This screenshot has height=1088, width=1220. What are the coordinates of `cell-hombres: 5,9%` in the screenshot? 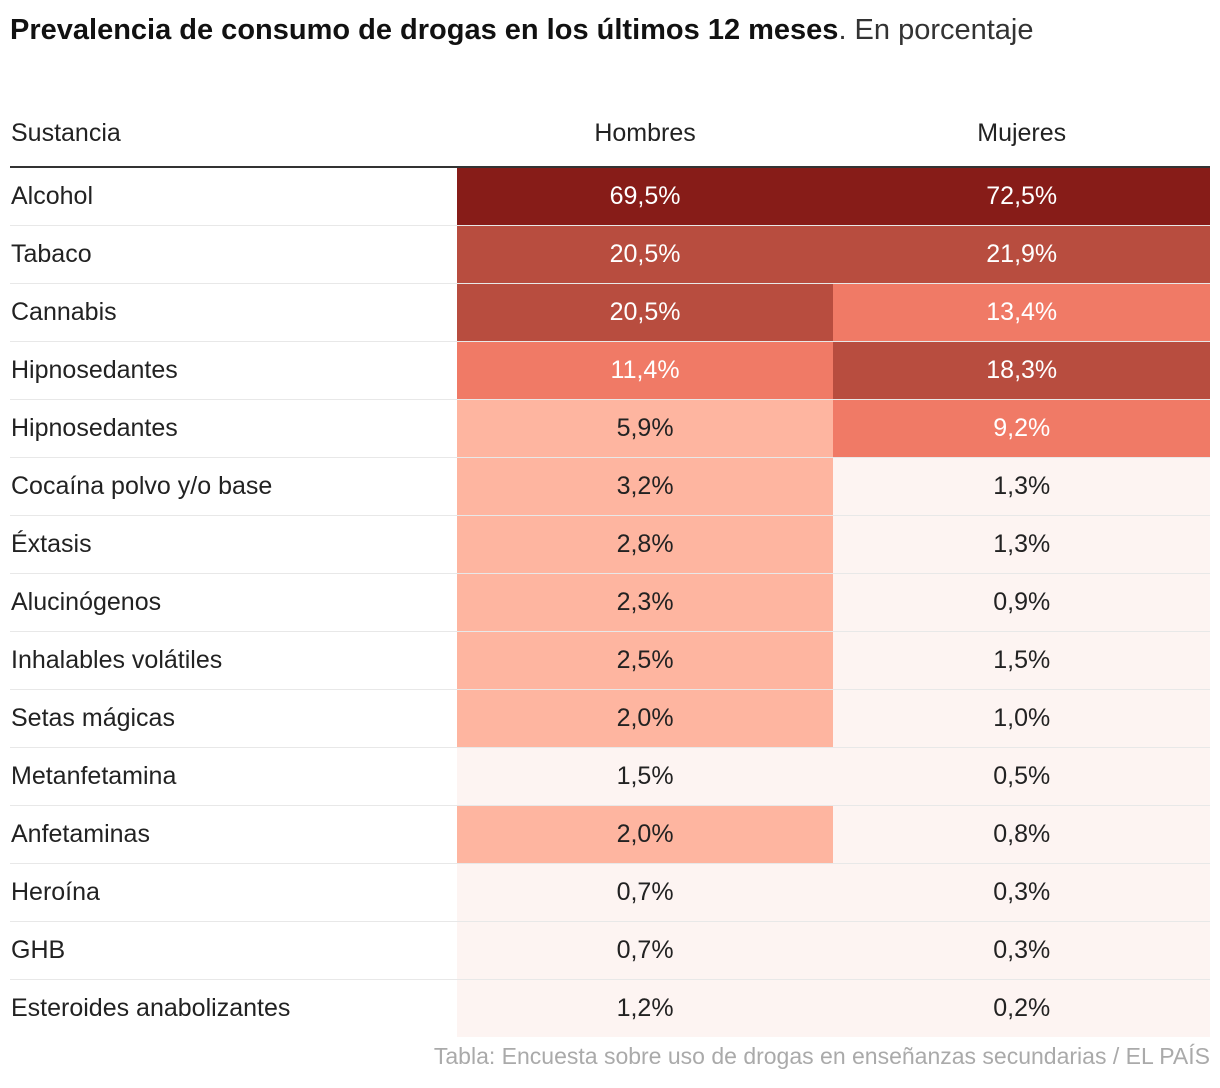 It's located at (645, 428).